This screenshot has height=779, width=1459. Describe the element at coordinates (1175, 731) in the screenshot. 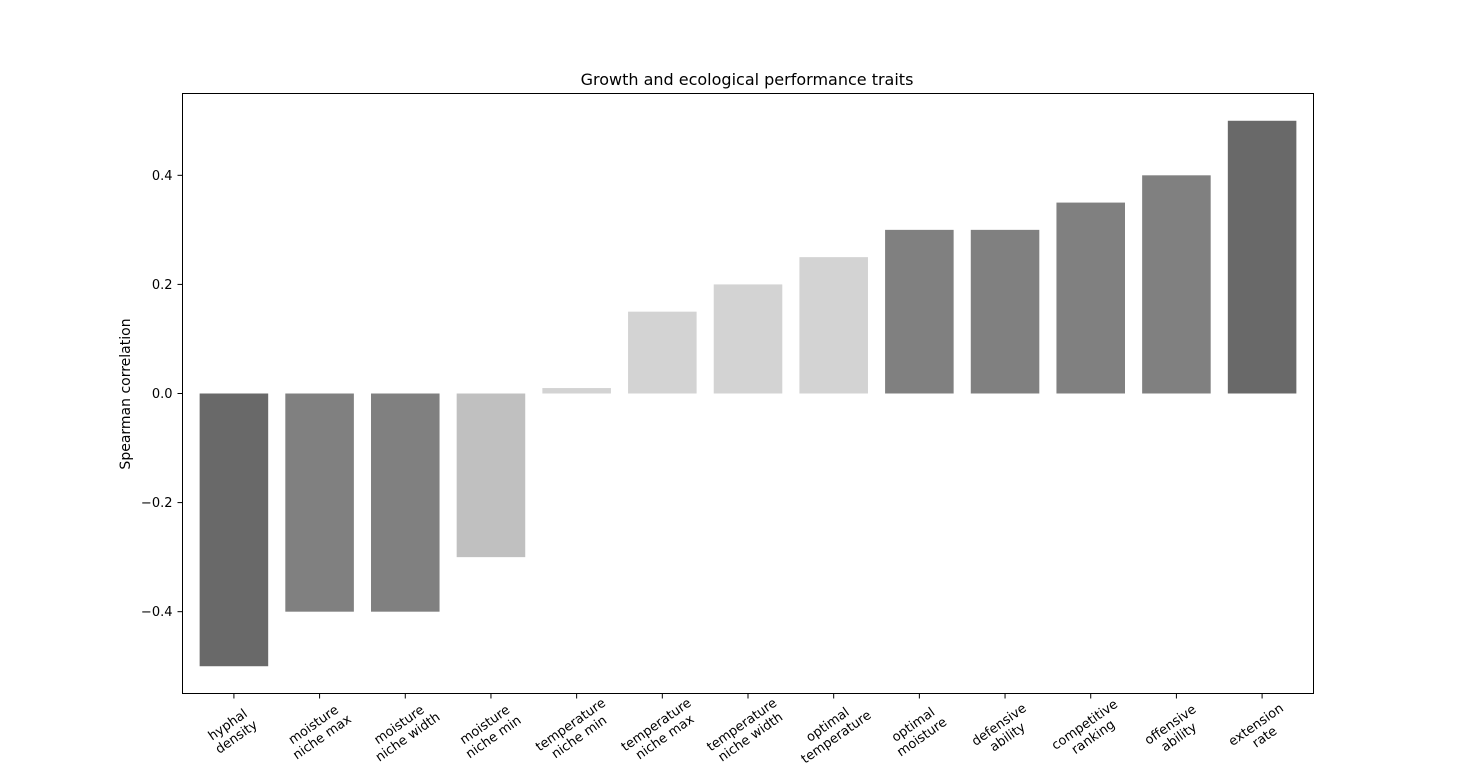

I see `x-tick-label: offensiveability` at that location.